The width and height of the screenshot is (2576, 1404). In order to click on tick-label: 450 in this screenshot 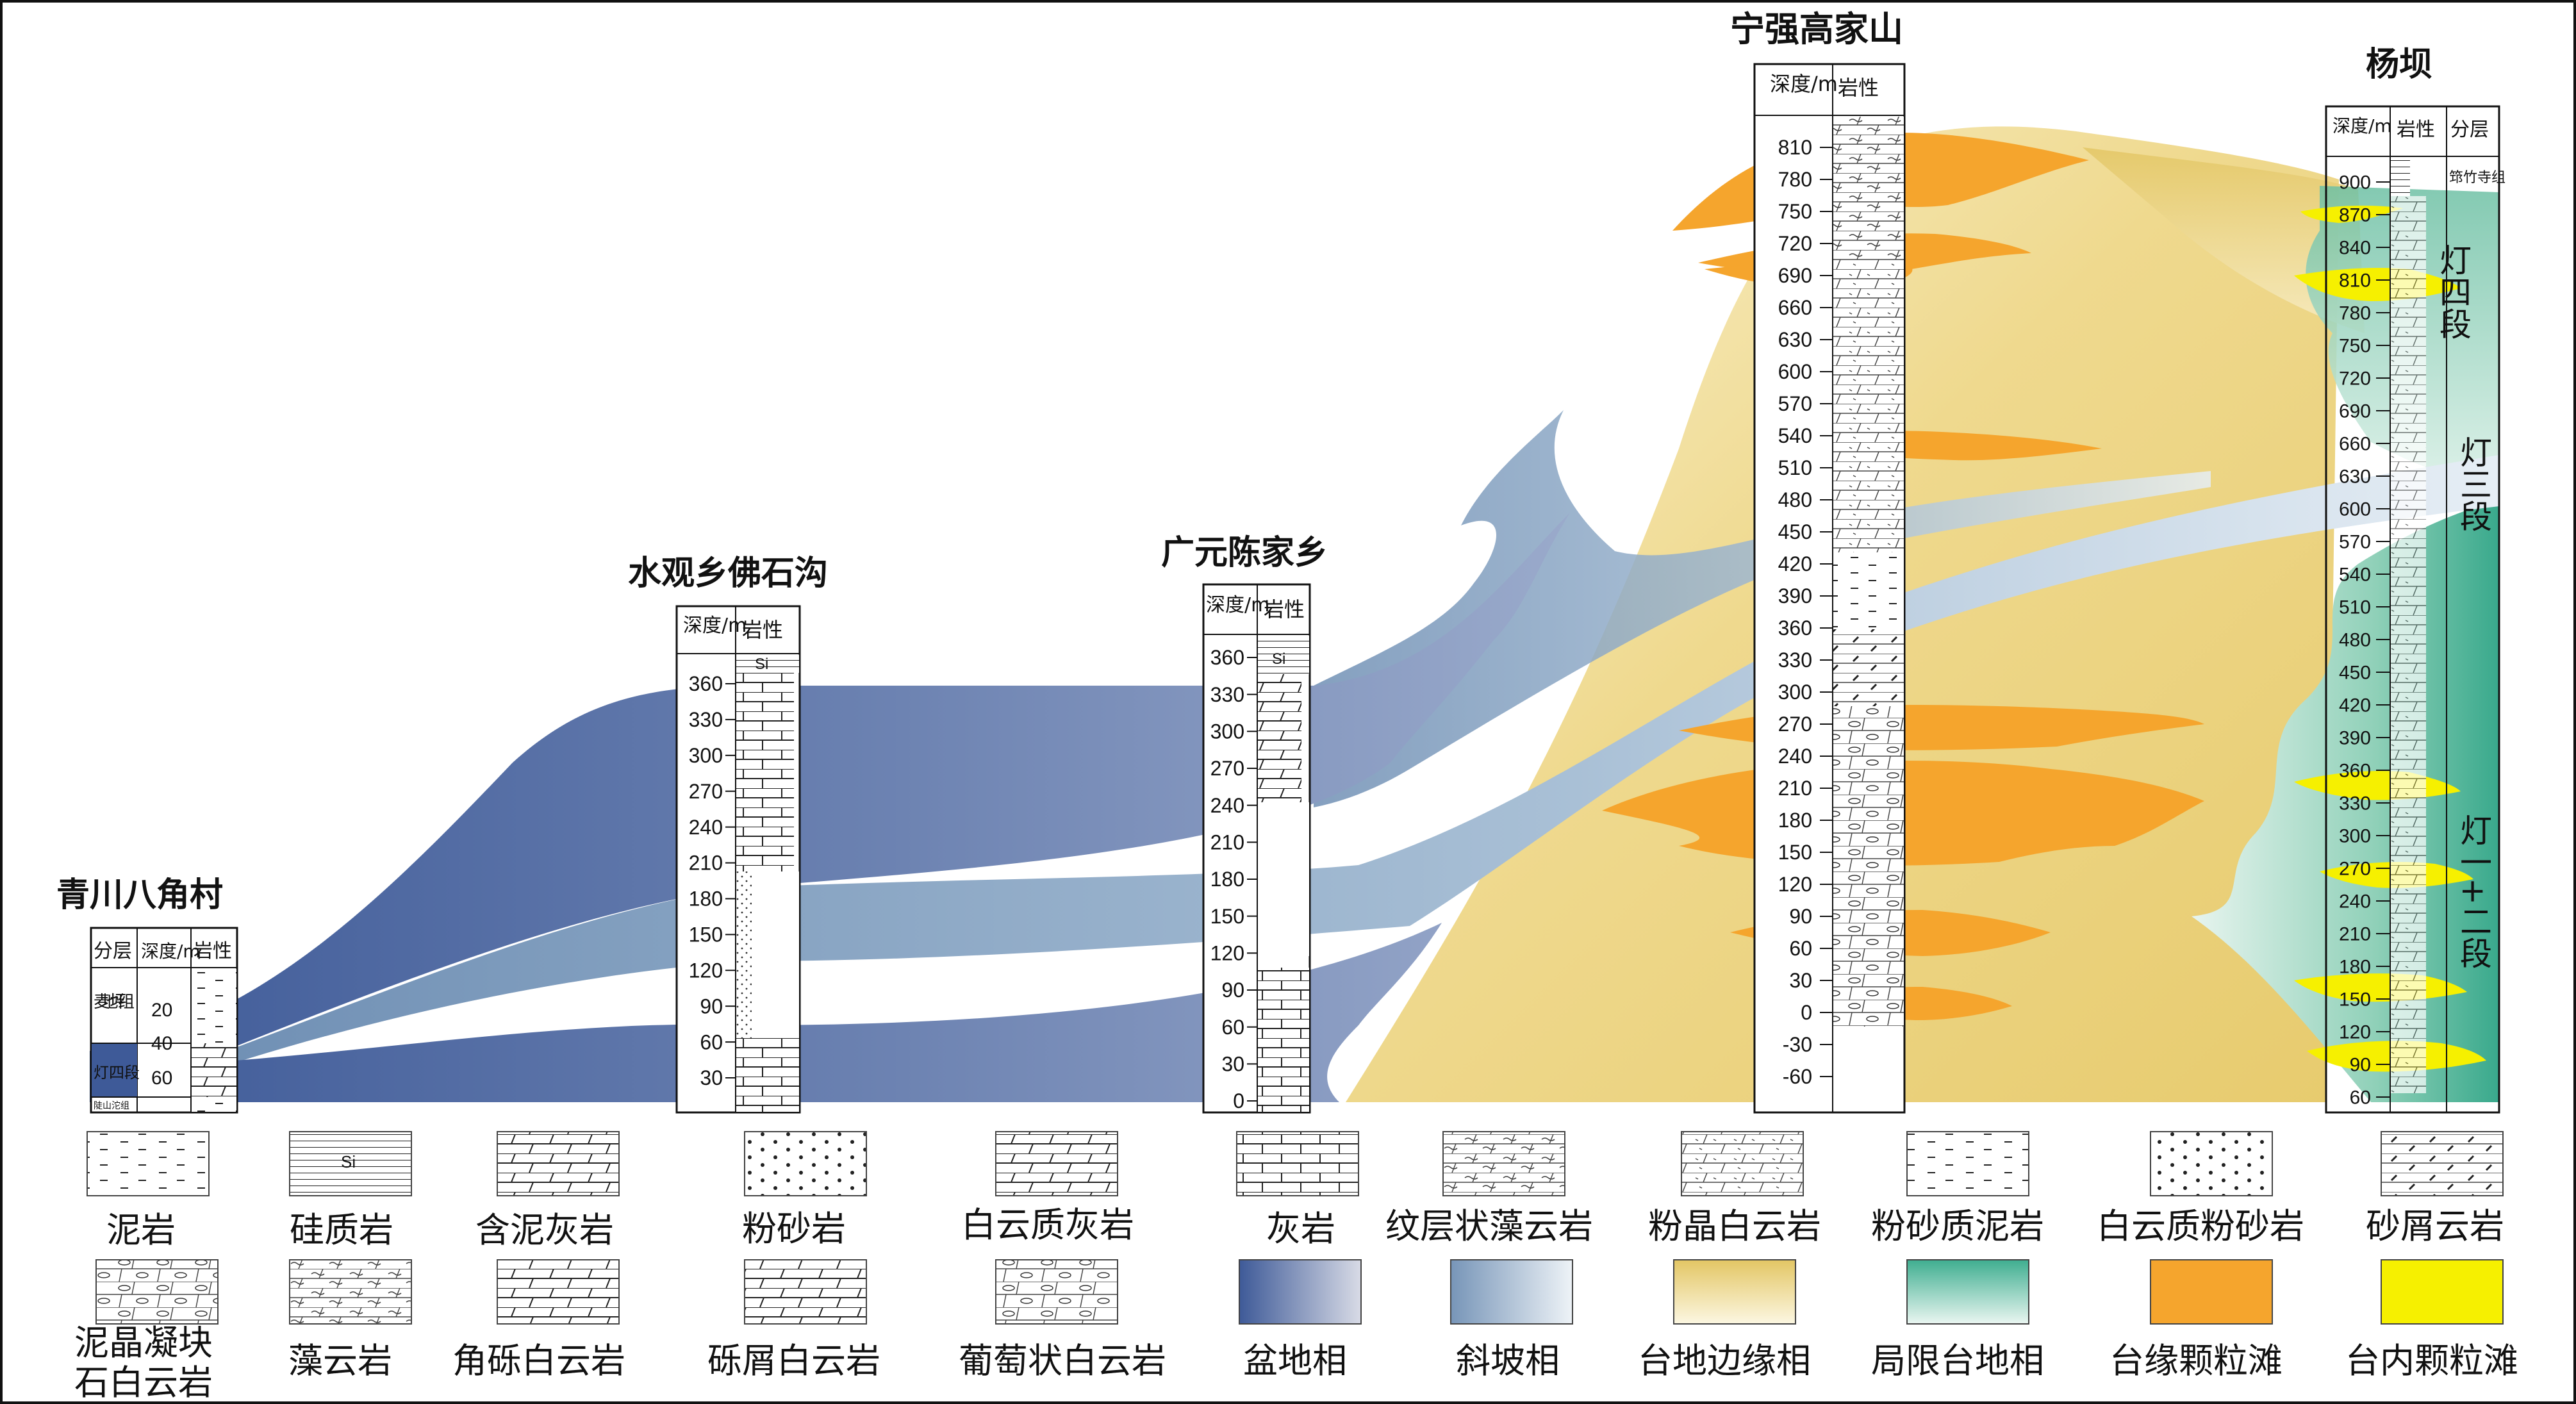, I will do `click(2355, 673)`.